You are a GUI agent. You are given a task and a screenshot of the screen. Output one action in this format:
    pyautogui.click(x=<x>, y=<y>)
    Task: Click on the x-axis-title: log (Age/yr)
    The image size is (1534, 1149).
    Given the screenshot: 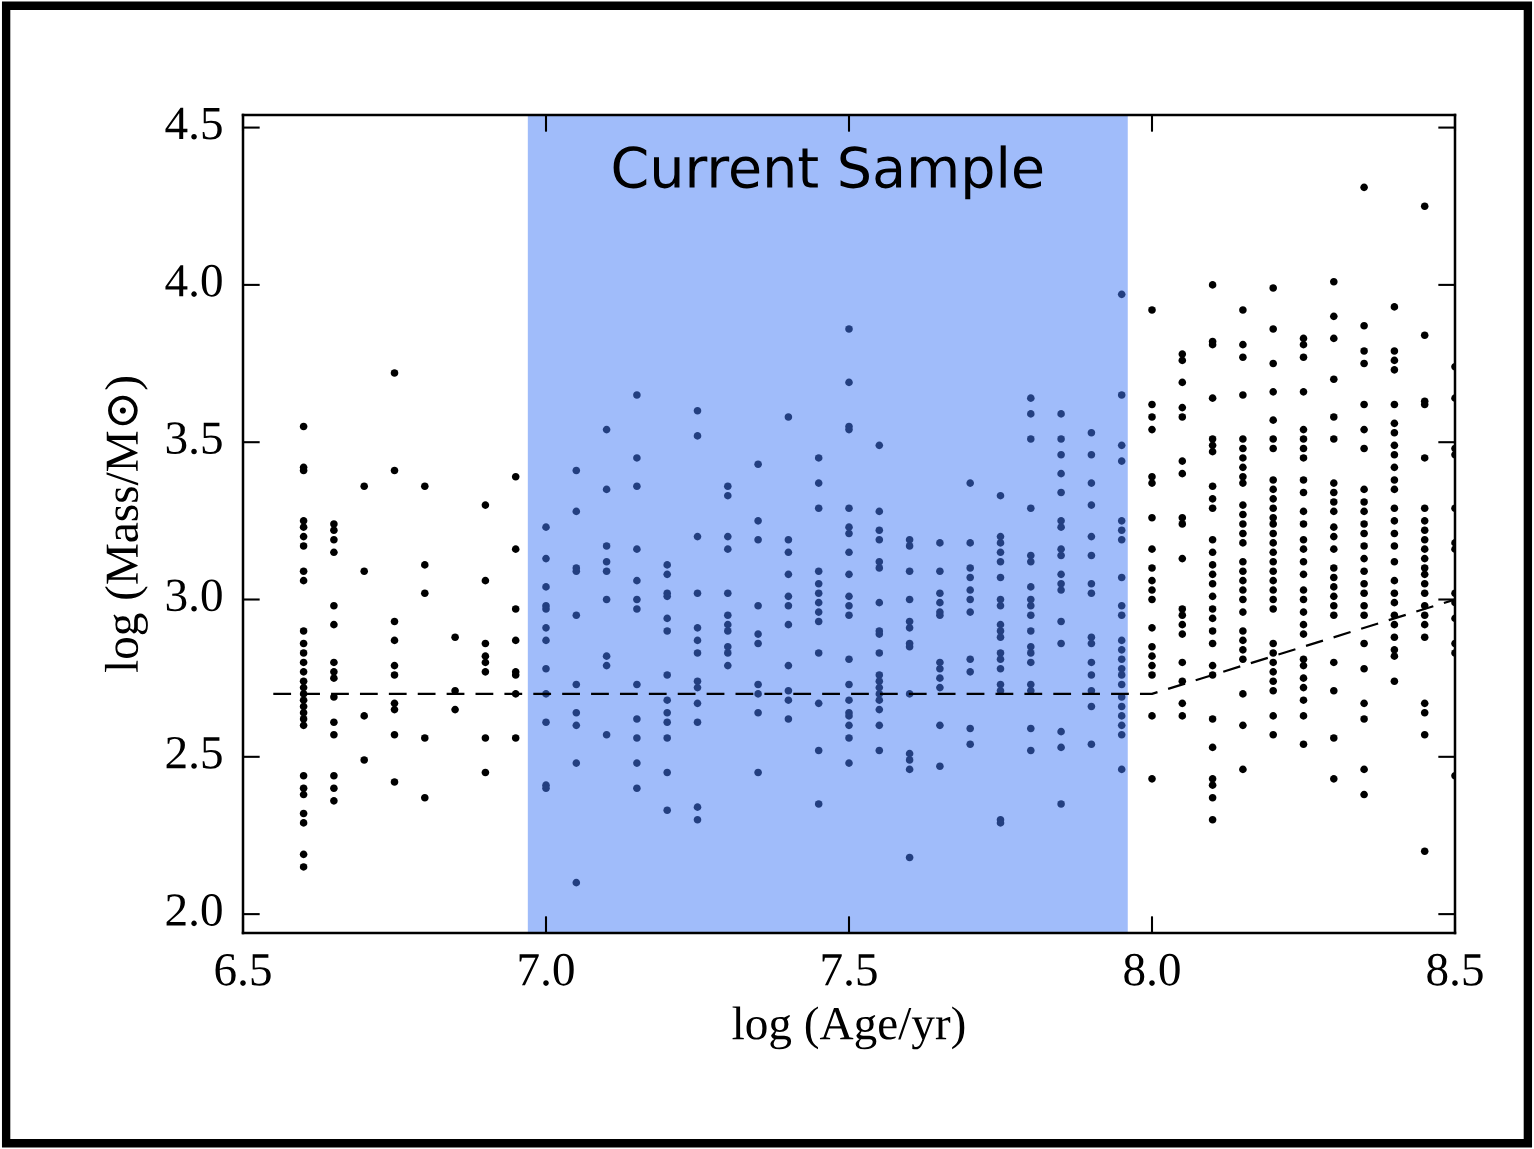 What is the action you would take?
    pyautogui.click(x=848, y=1028)
    